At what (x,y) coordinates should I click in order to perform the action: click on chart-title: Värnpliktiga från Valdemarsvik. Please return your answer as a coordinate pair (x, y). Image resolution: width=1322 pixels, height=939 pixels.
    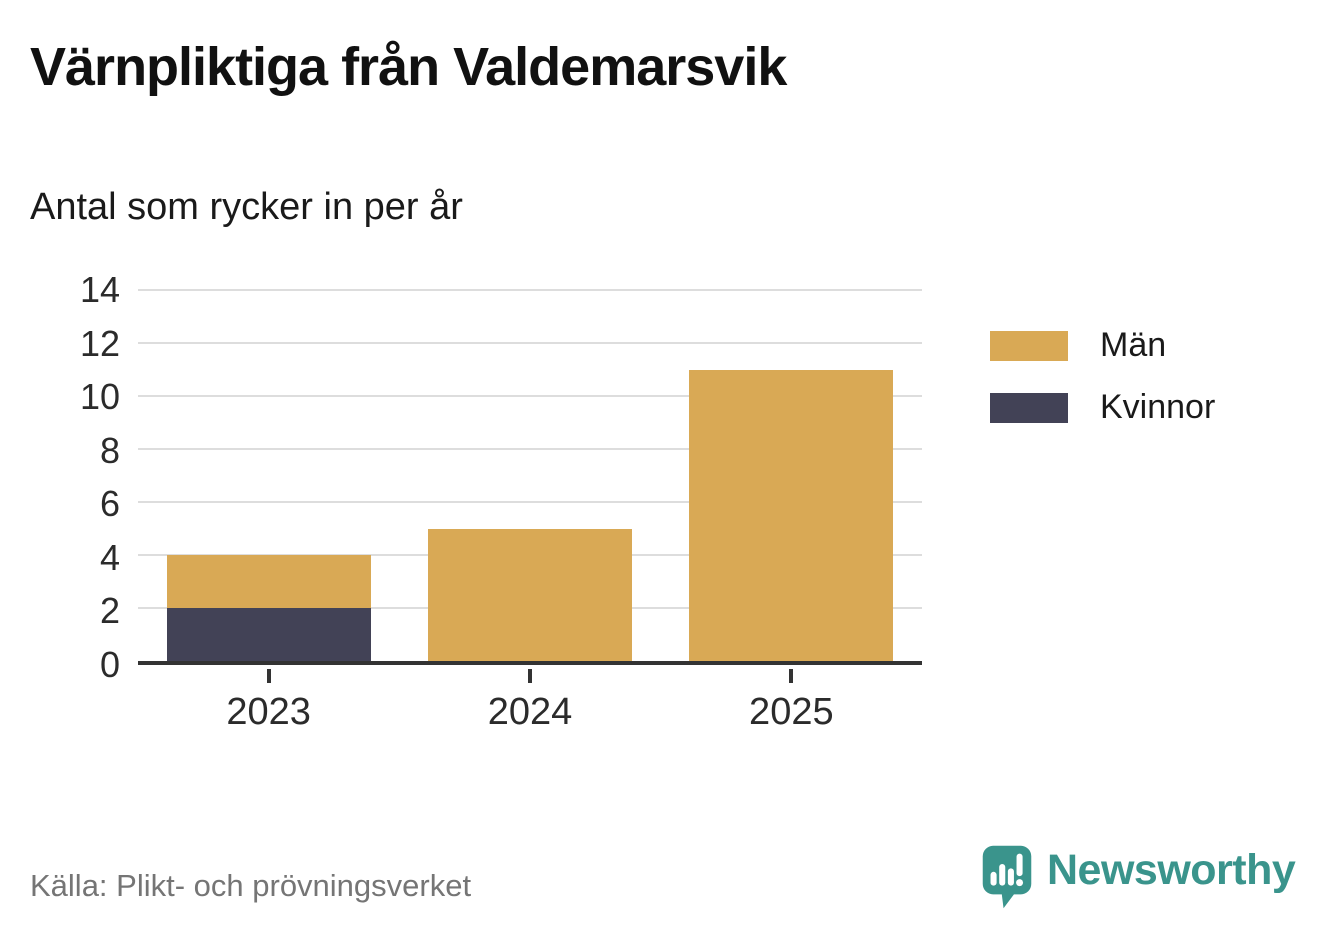
    Looking at the image, I should click on (408, 67).